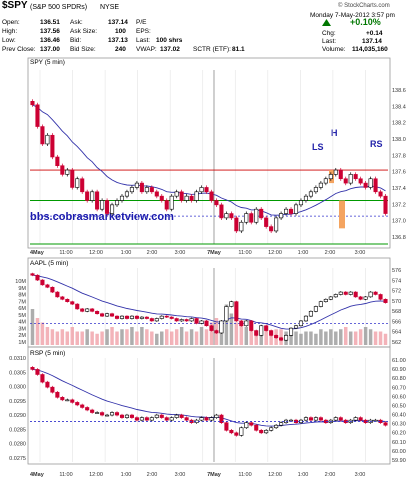 The height and width of the screenshot is (480, 416). Describe the element at coordinates (180, 253) in the screenshot. I see `x-axis-label: 3:00` at that location.